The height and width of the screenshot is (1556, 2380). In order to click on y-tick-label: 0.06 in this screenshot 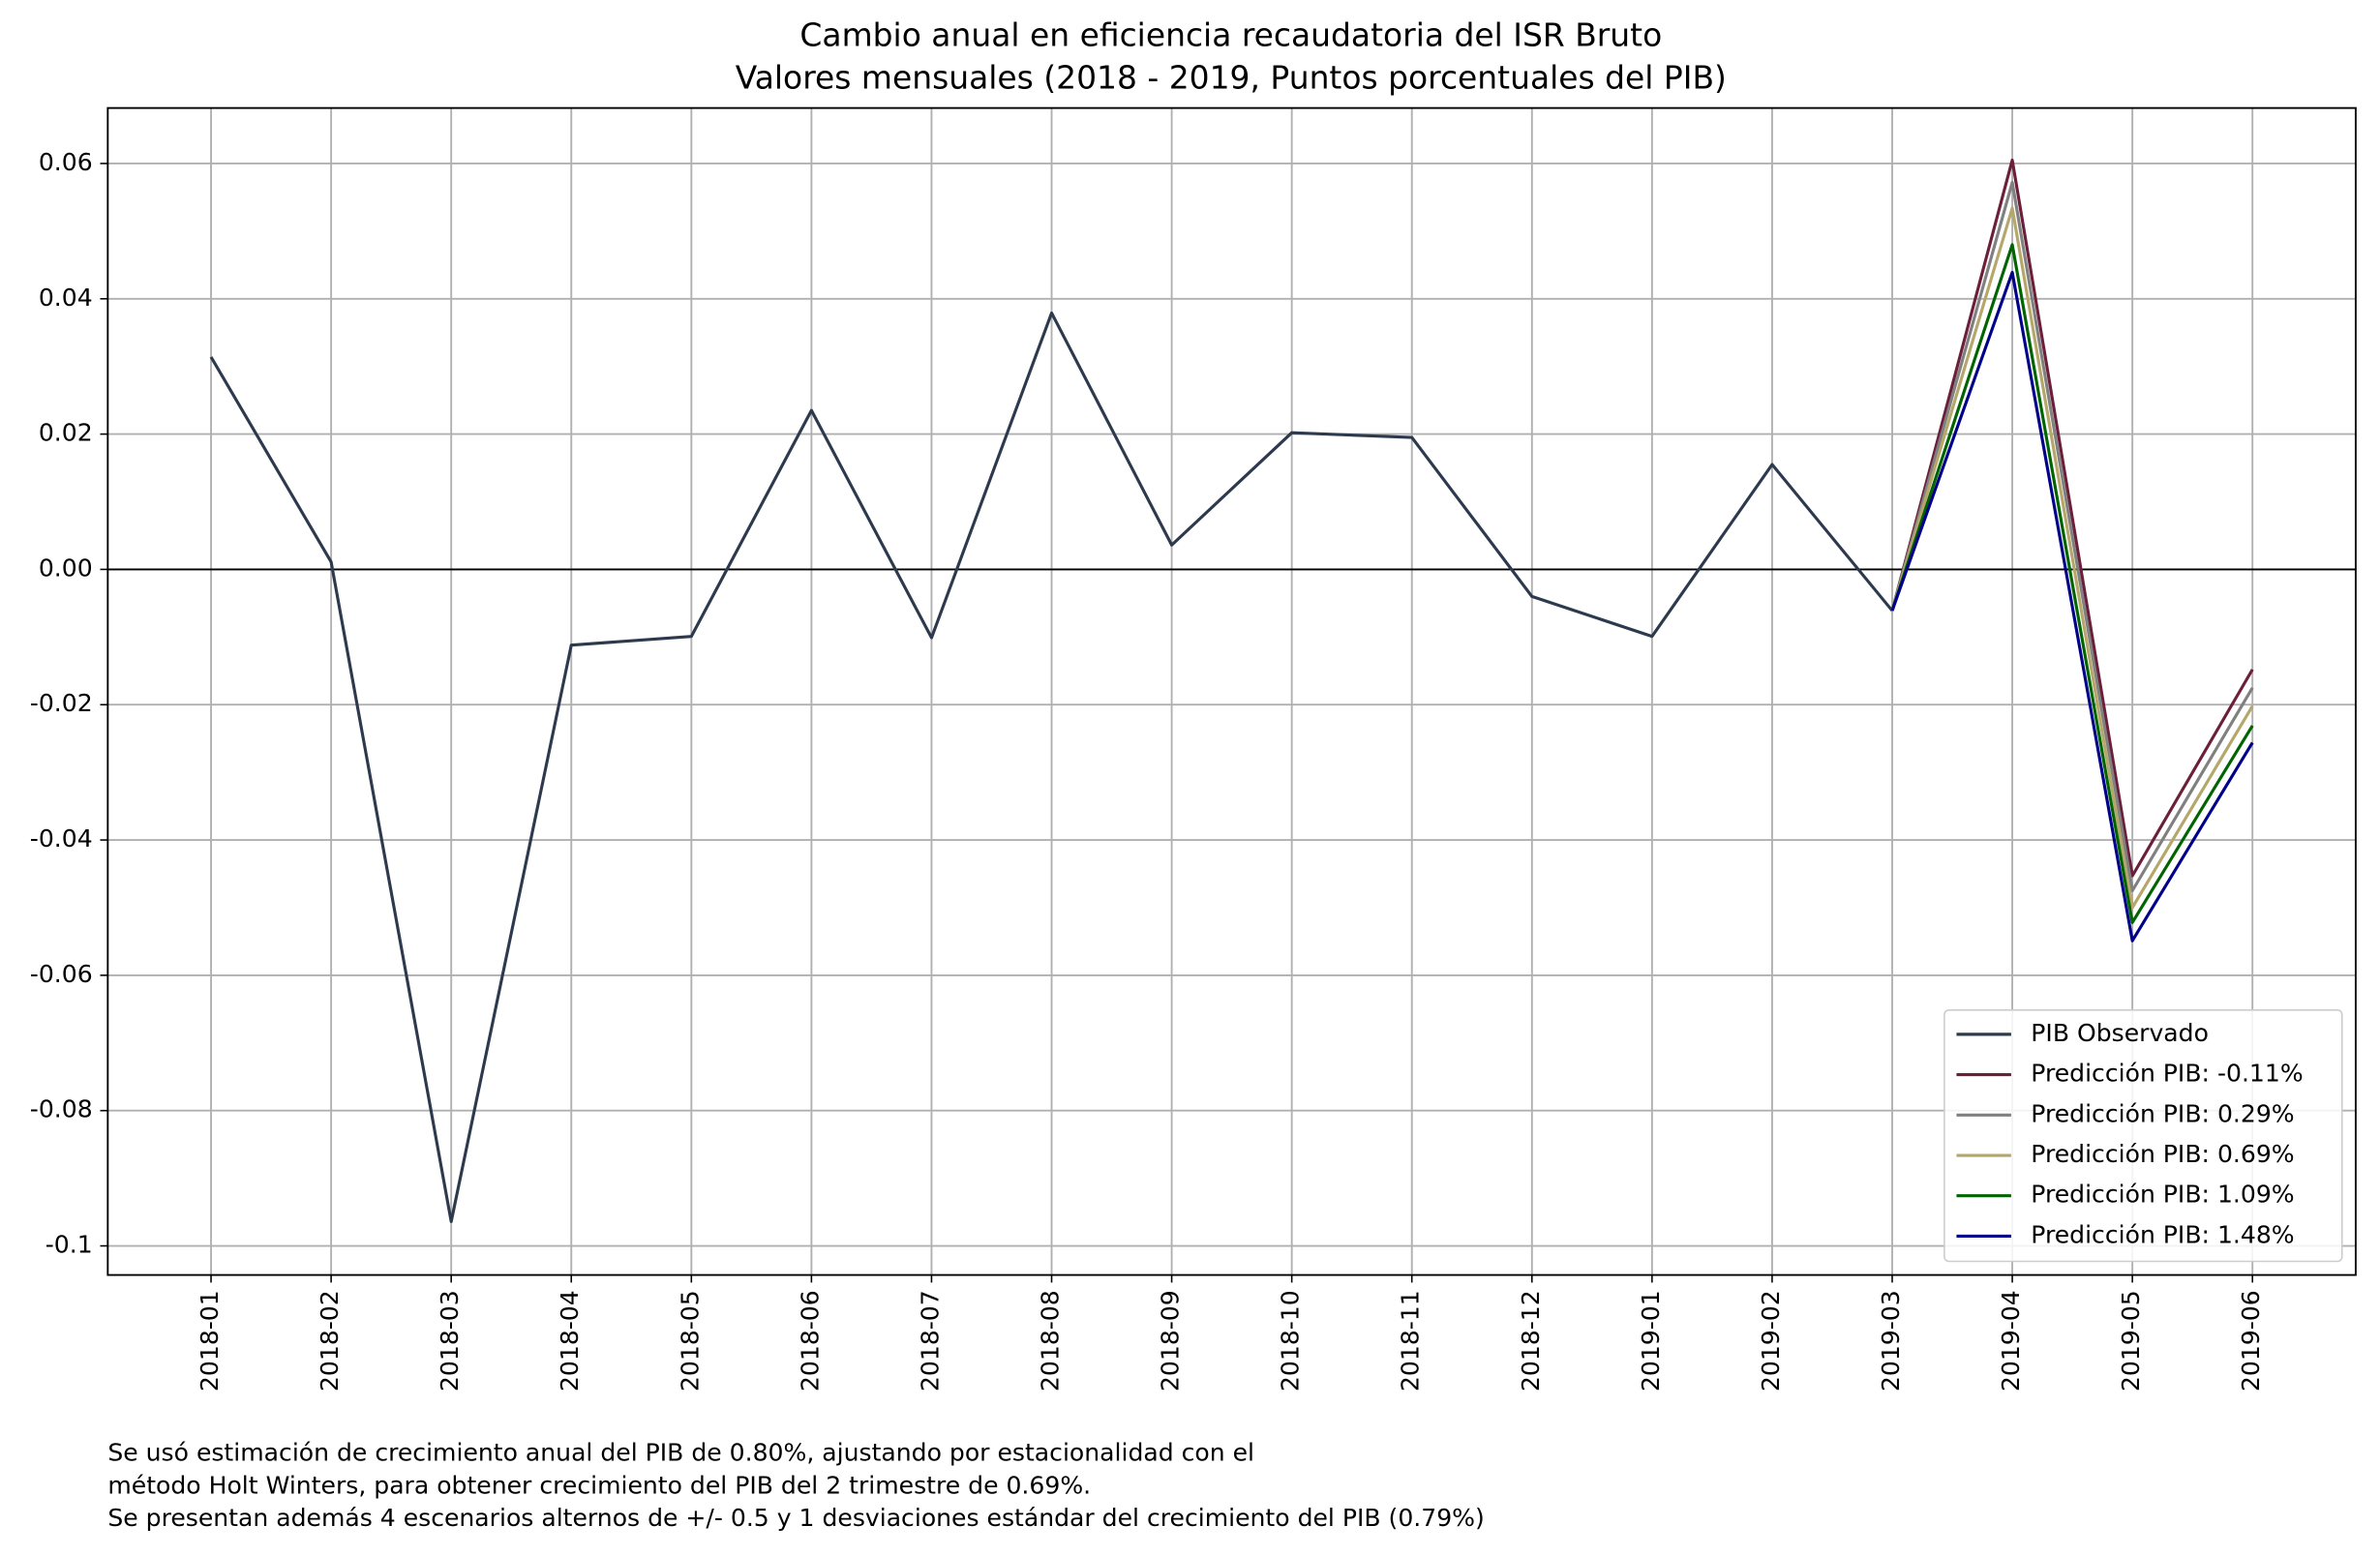, I will do `click(66, 162)`.